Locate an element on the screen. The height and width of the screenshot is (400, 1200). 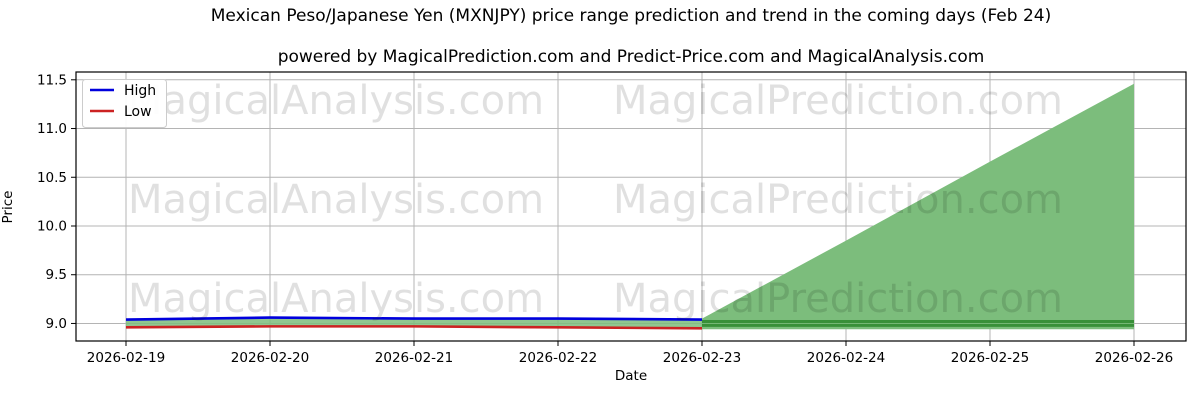
low-line is located at coordinates (414, 327).